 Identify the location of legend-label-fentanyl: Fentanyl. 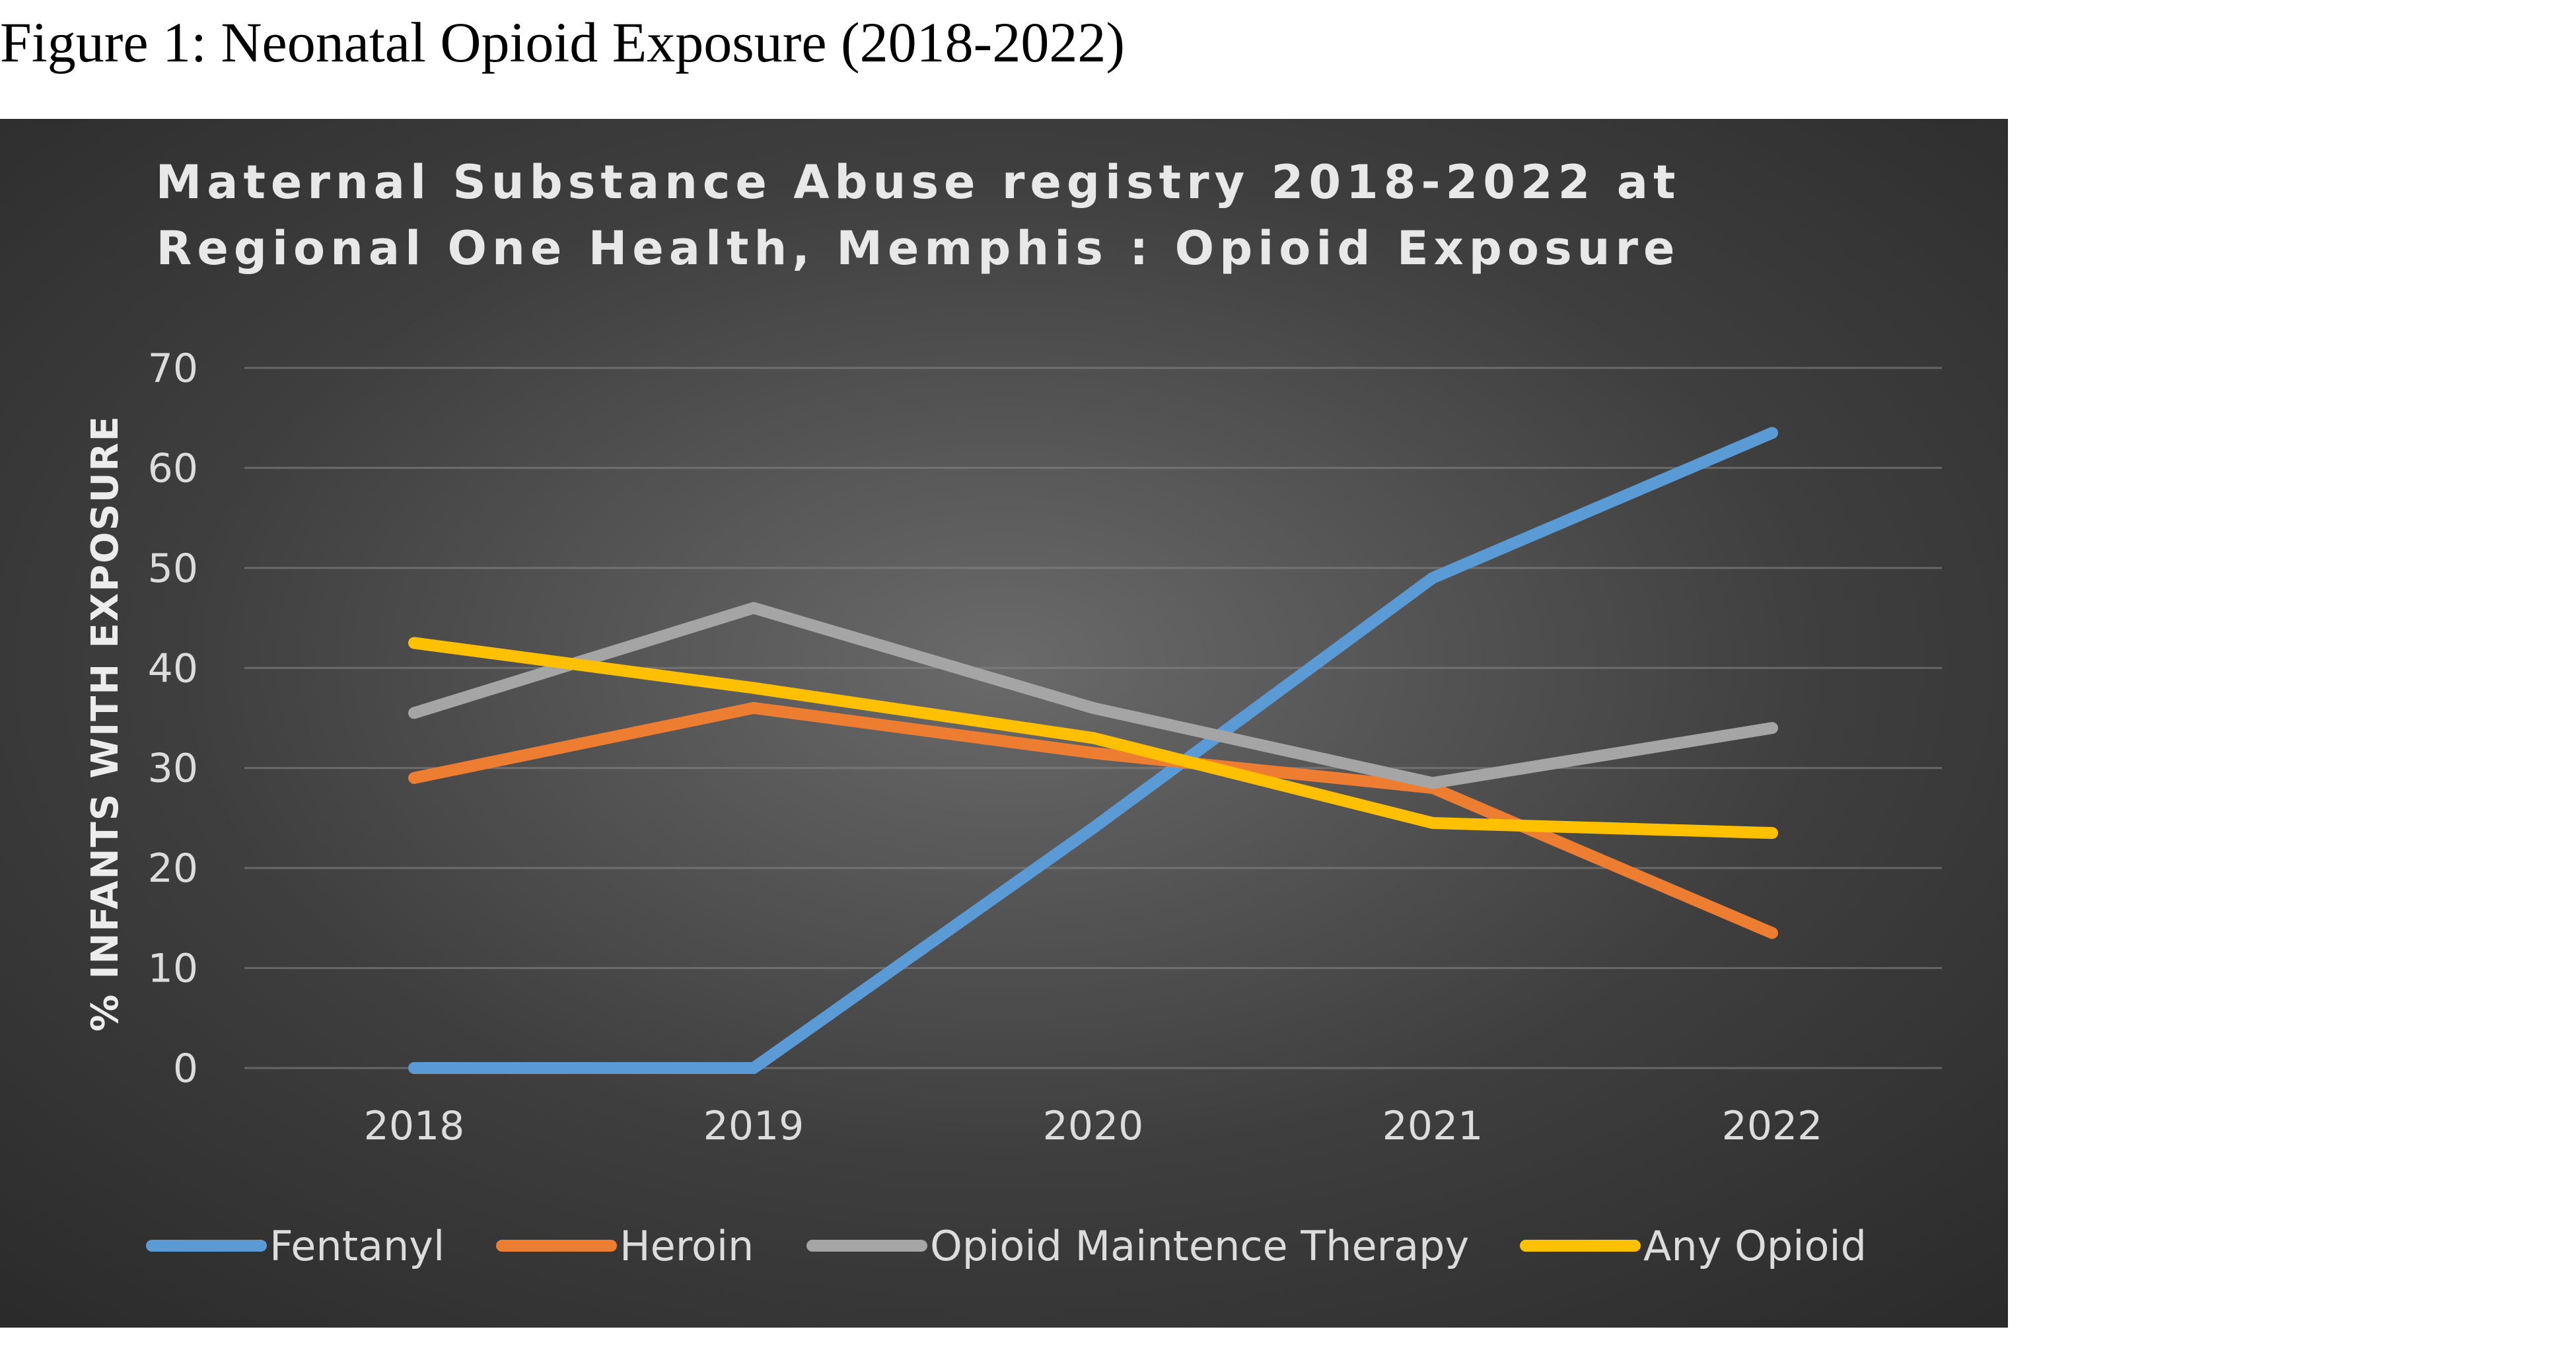
(357, 1246).